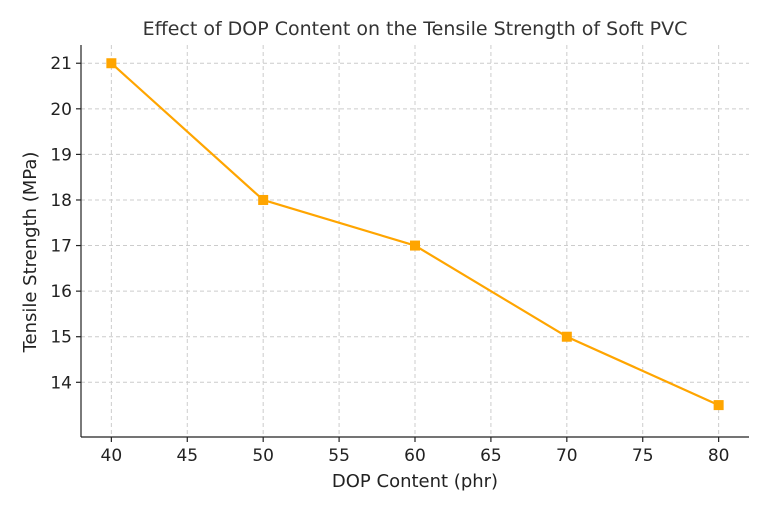  What do you see at coordinates (112, 456) in the screenshot?
I see `x-tick-label: 40` at bounding box center [112, 456].